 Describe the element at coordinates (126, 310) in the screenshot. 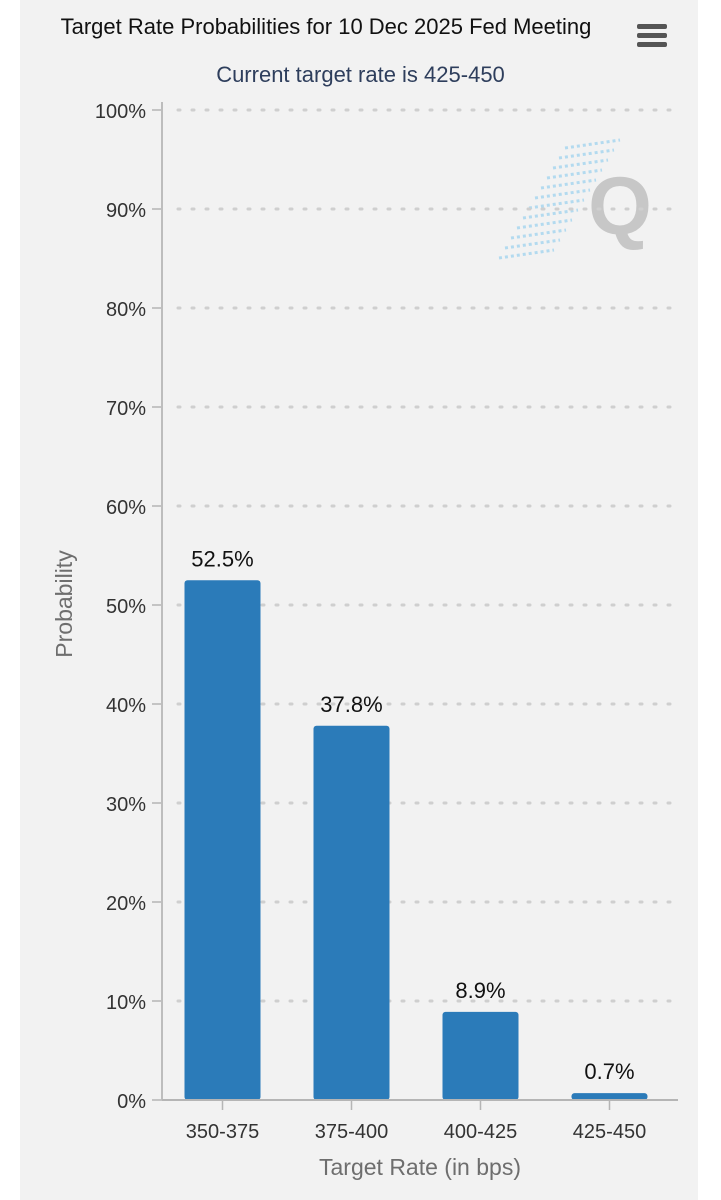

I see `y-tick-label: 80%` at that location.